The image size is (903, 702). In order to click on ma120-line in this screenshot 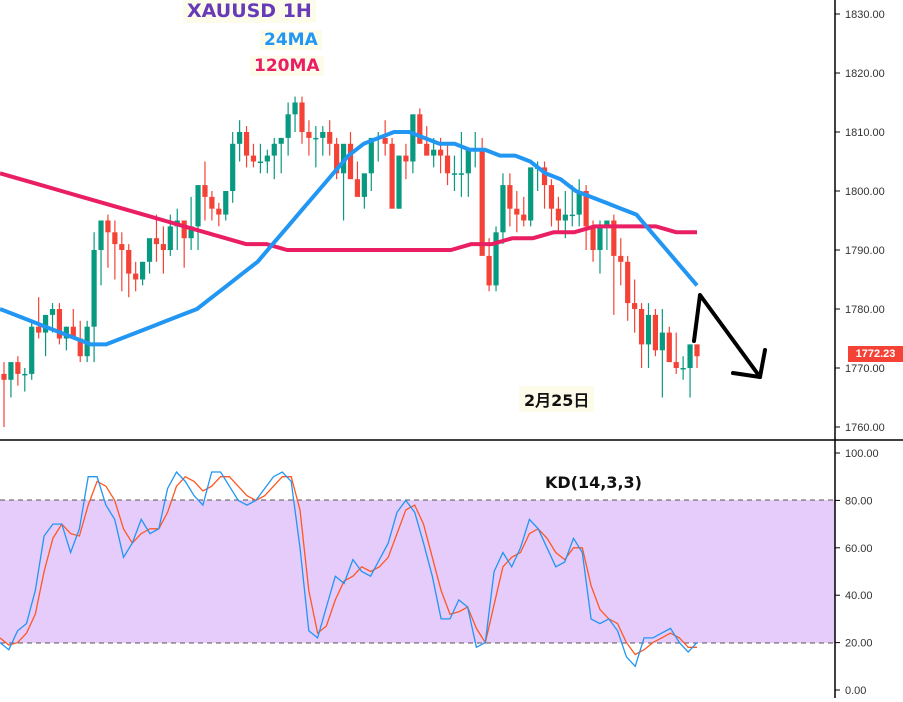, I will do `click(348, 211)`.